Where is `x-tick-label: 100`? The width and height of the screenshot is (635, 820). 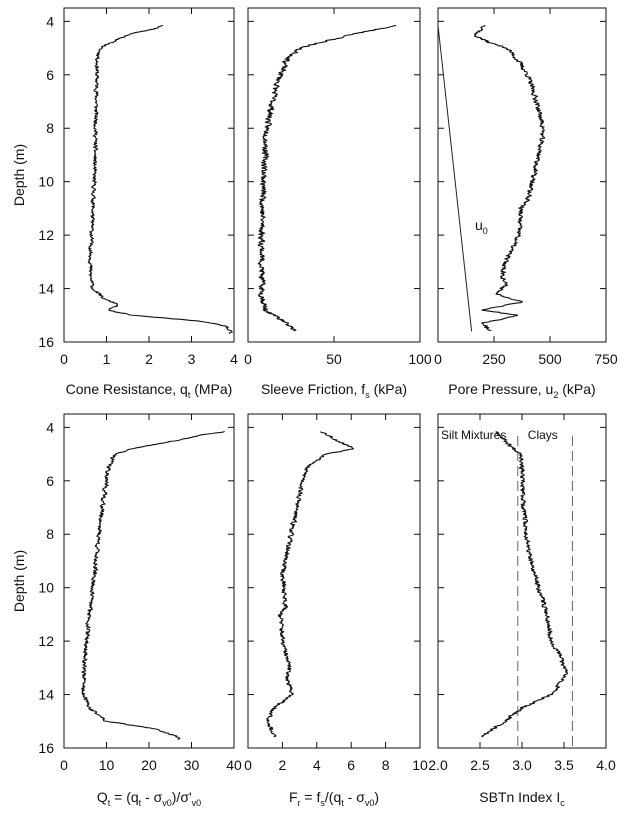 x-tick-label: 100 is located at coordinates (420, 359).